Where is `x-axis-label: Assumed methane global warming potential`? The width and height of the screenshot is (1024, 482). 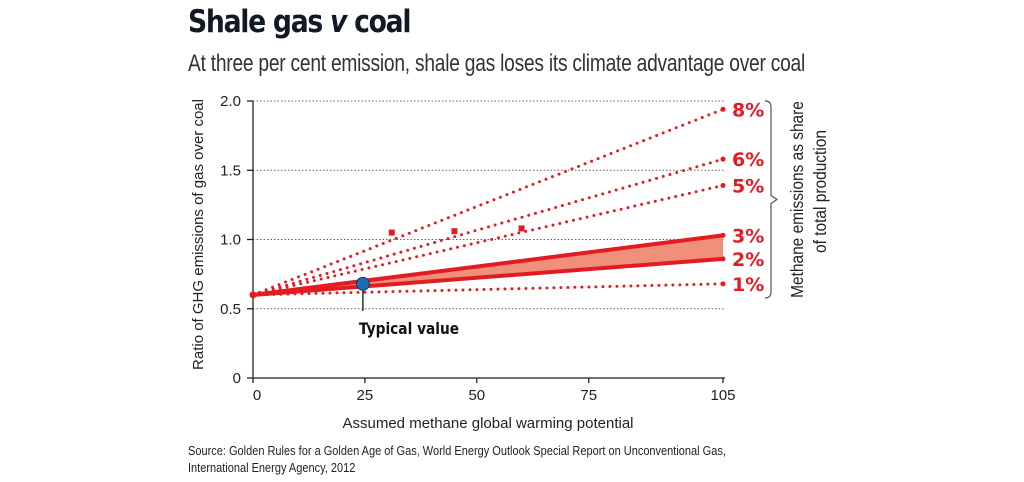
x-axis-label: Assumed methane global warming potential is located at coordinates (488, 423).